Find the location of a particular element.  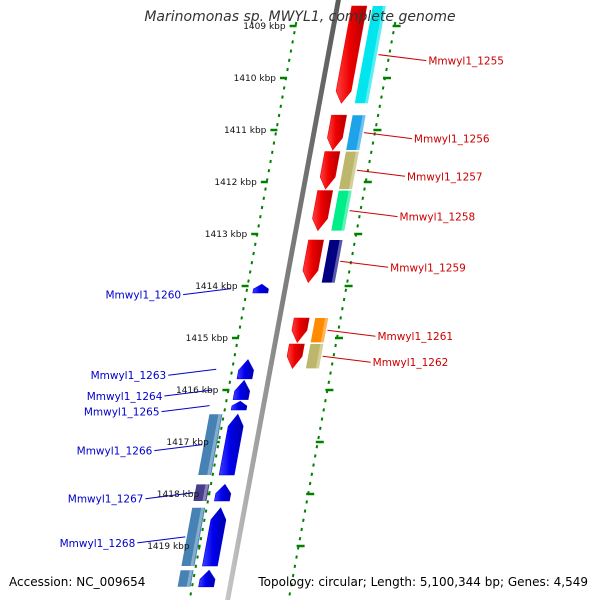

tick-label: 1411 kbp is located at coordinates (245, 131).